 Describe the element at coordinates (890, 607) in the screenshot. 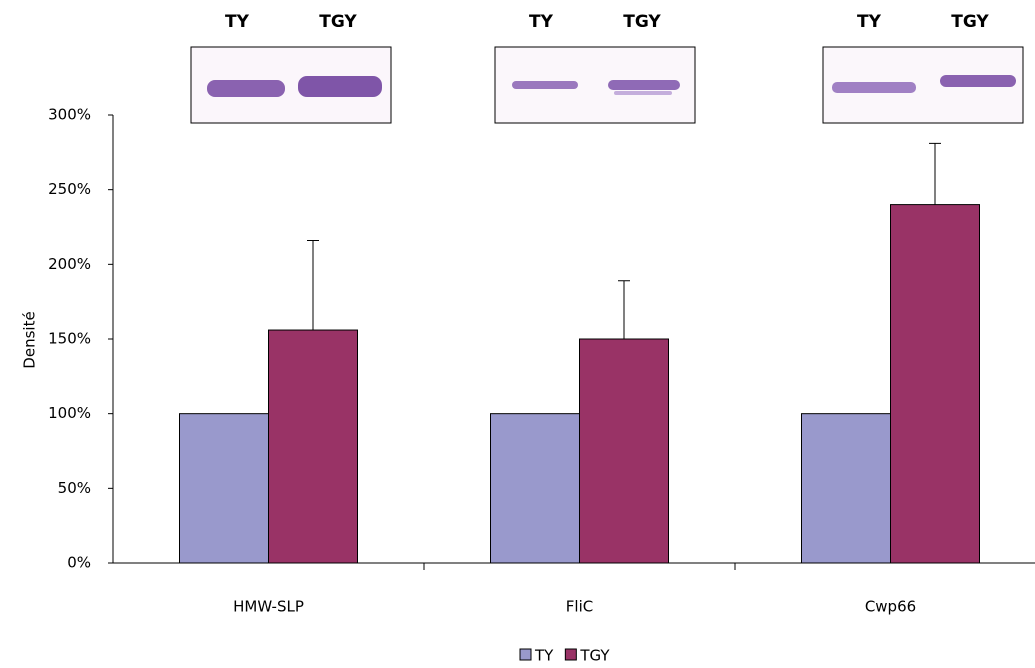

I see `x-tick-label: Cwp66` at that location.